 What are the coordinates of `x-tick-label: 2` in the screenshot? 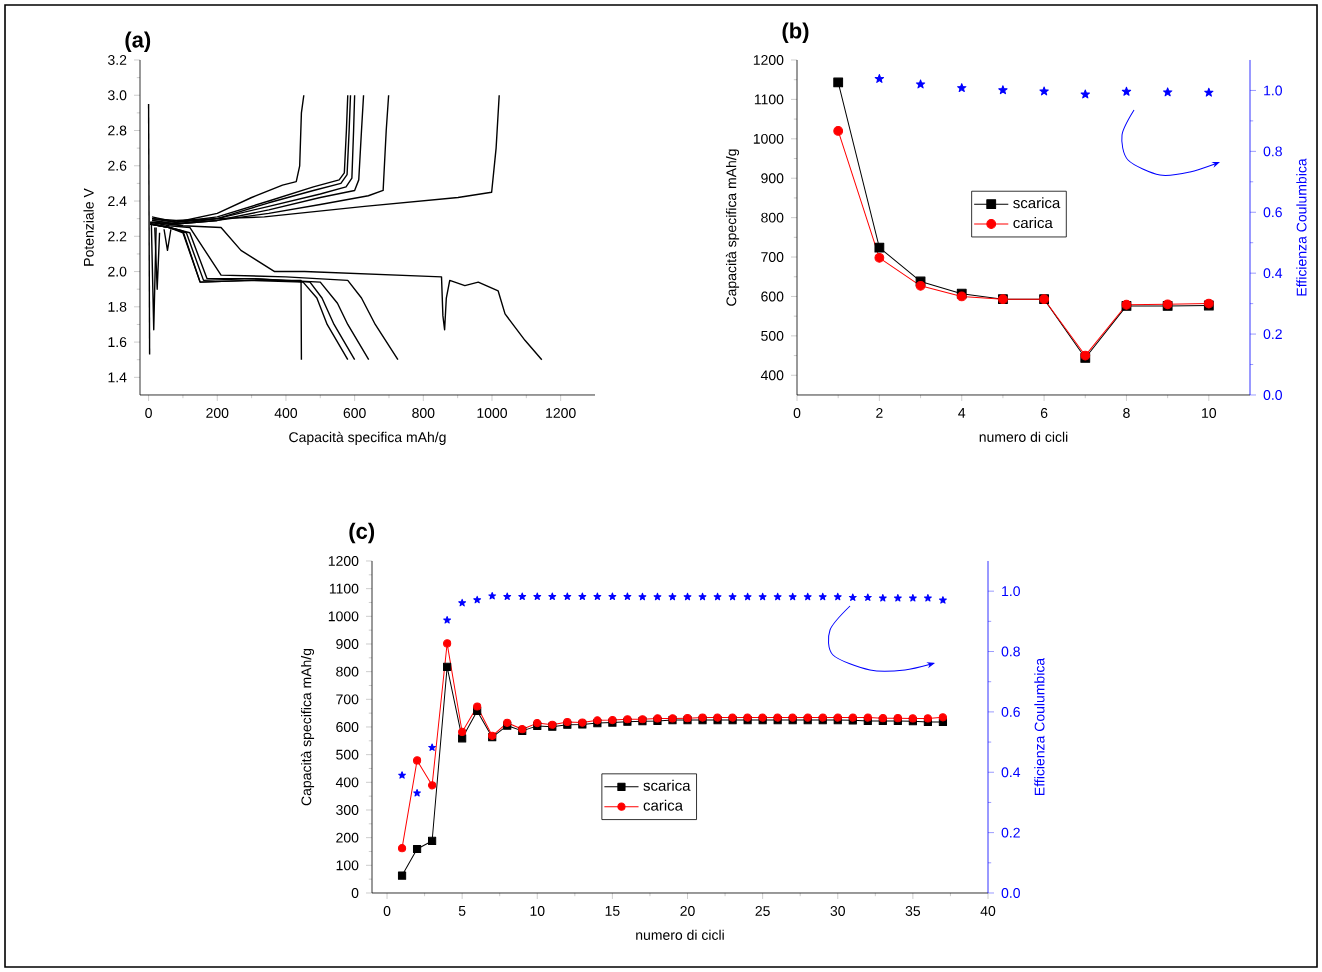 It's located at (879, 413).